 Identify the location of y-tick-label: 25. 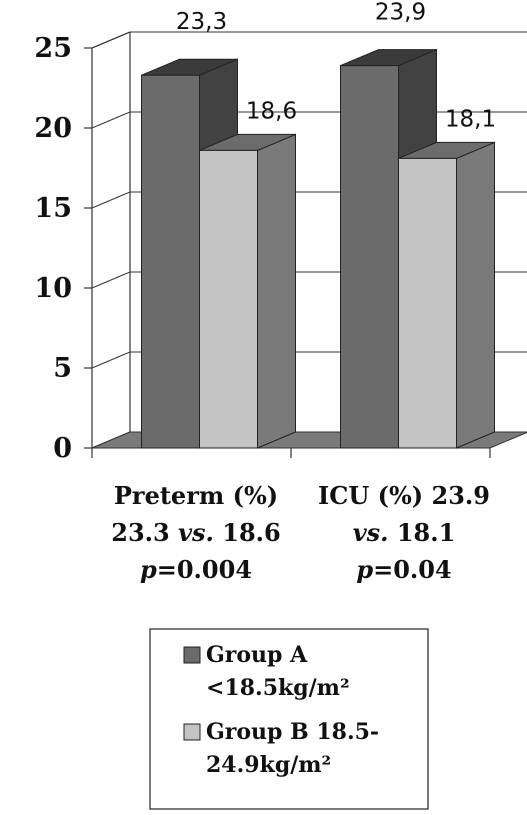
(53, 48).